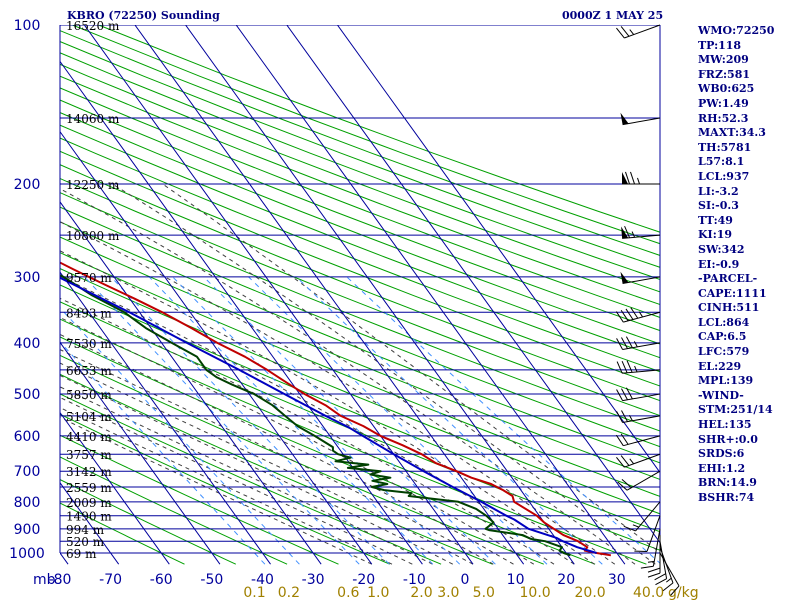  What do you see at coordinates (448, 592) in the screenshot?
I see `mixing-ratio-label: 3.0` at bounding box center [448, 592].